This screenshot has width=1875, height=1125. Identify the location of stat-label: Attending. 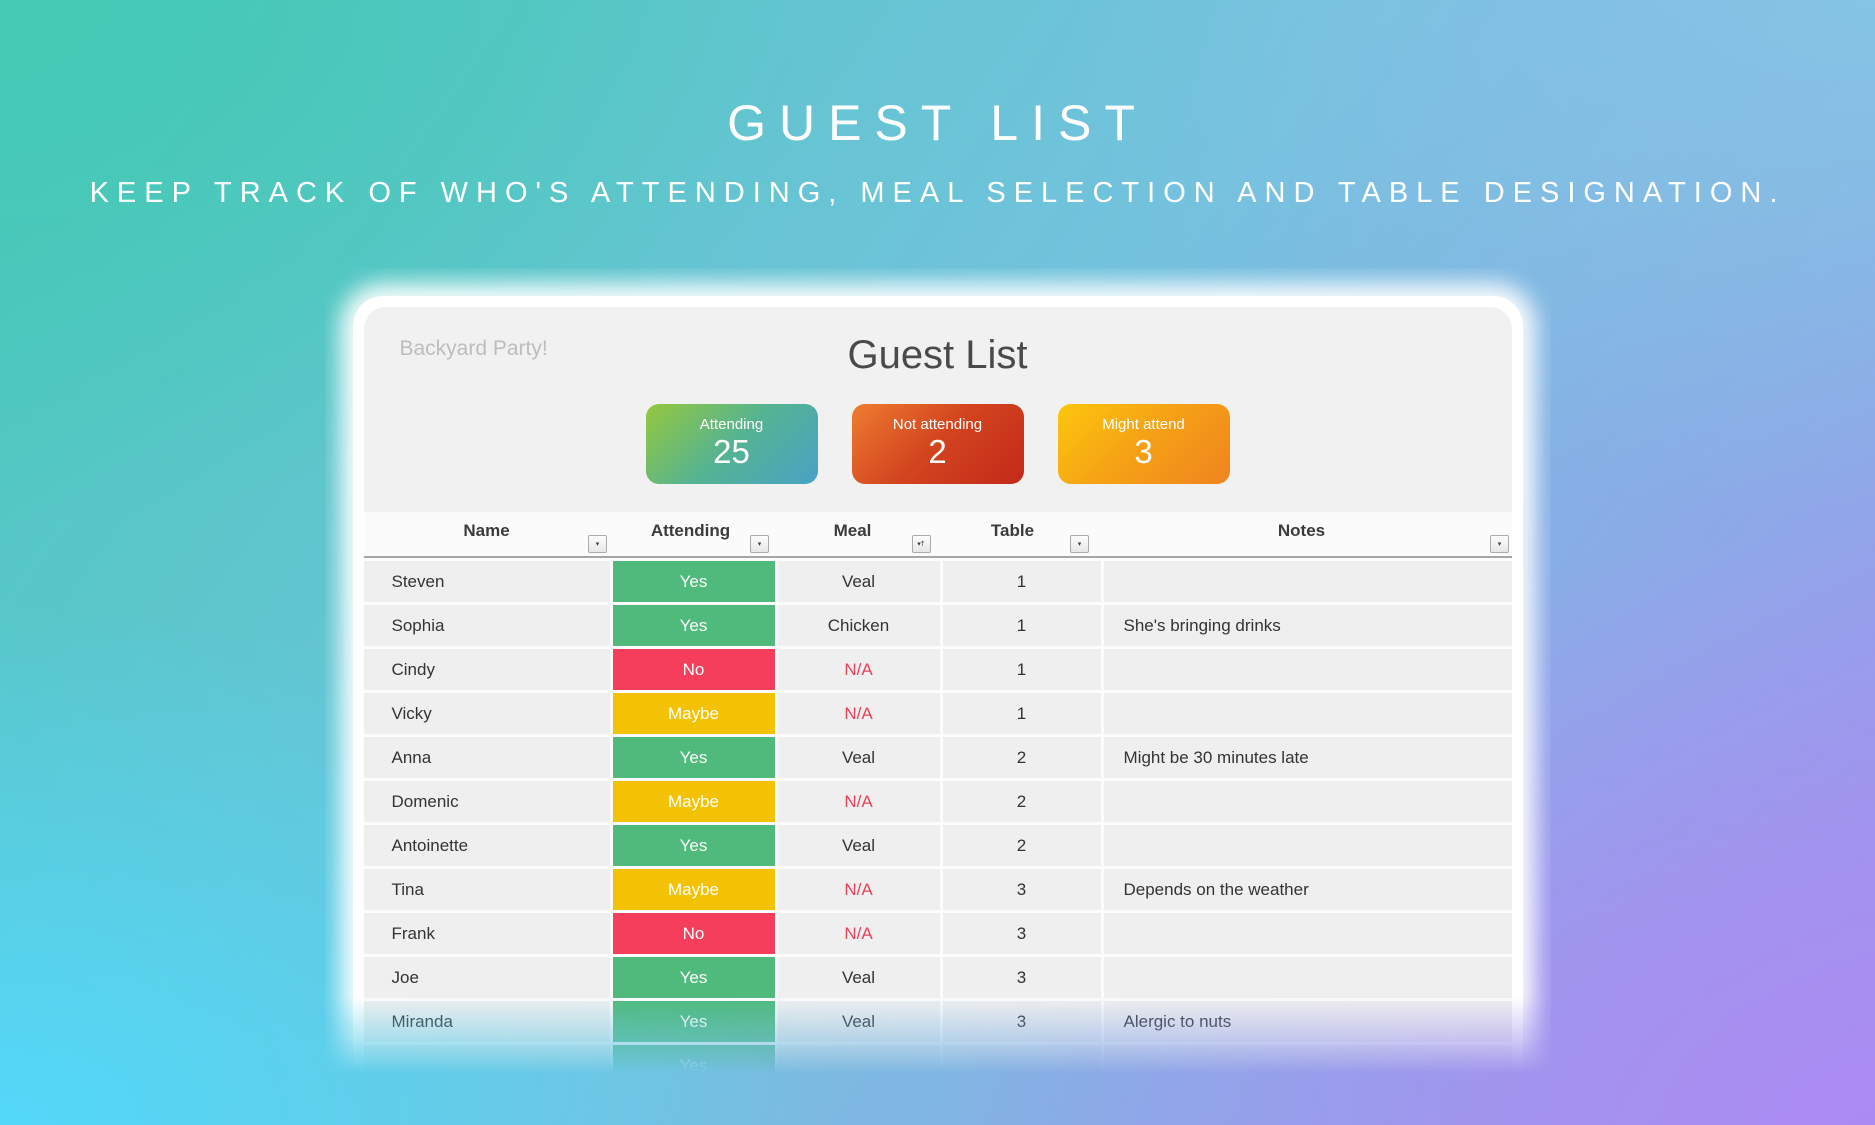
(731, 424).